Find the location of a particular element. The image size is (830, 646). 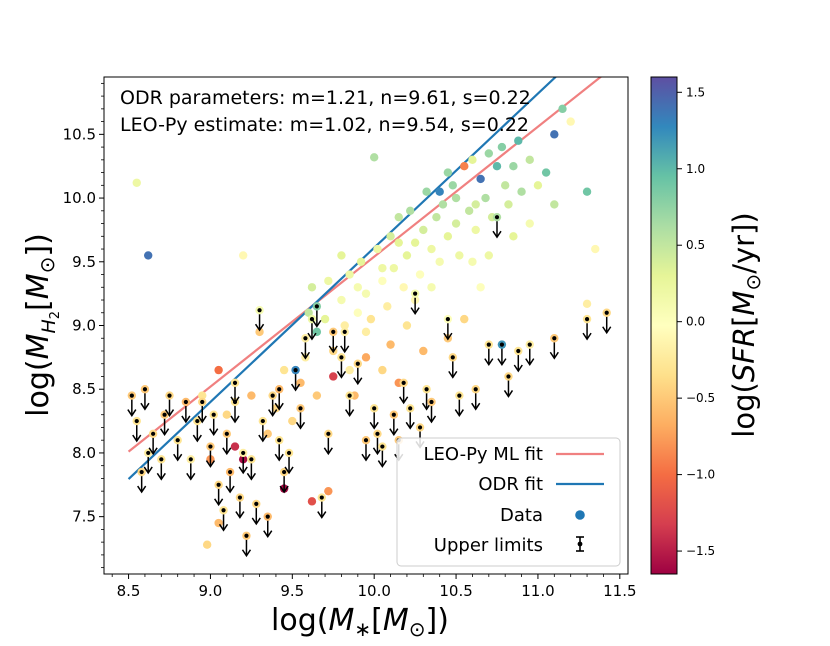

colorbar-tick-label: 1.5 is located at coordinates (695, 92).